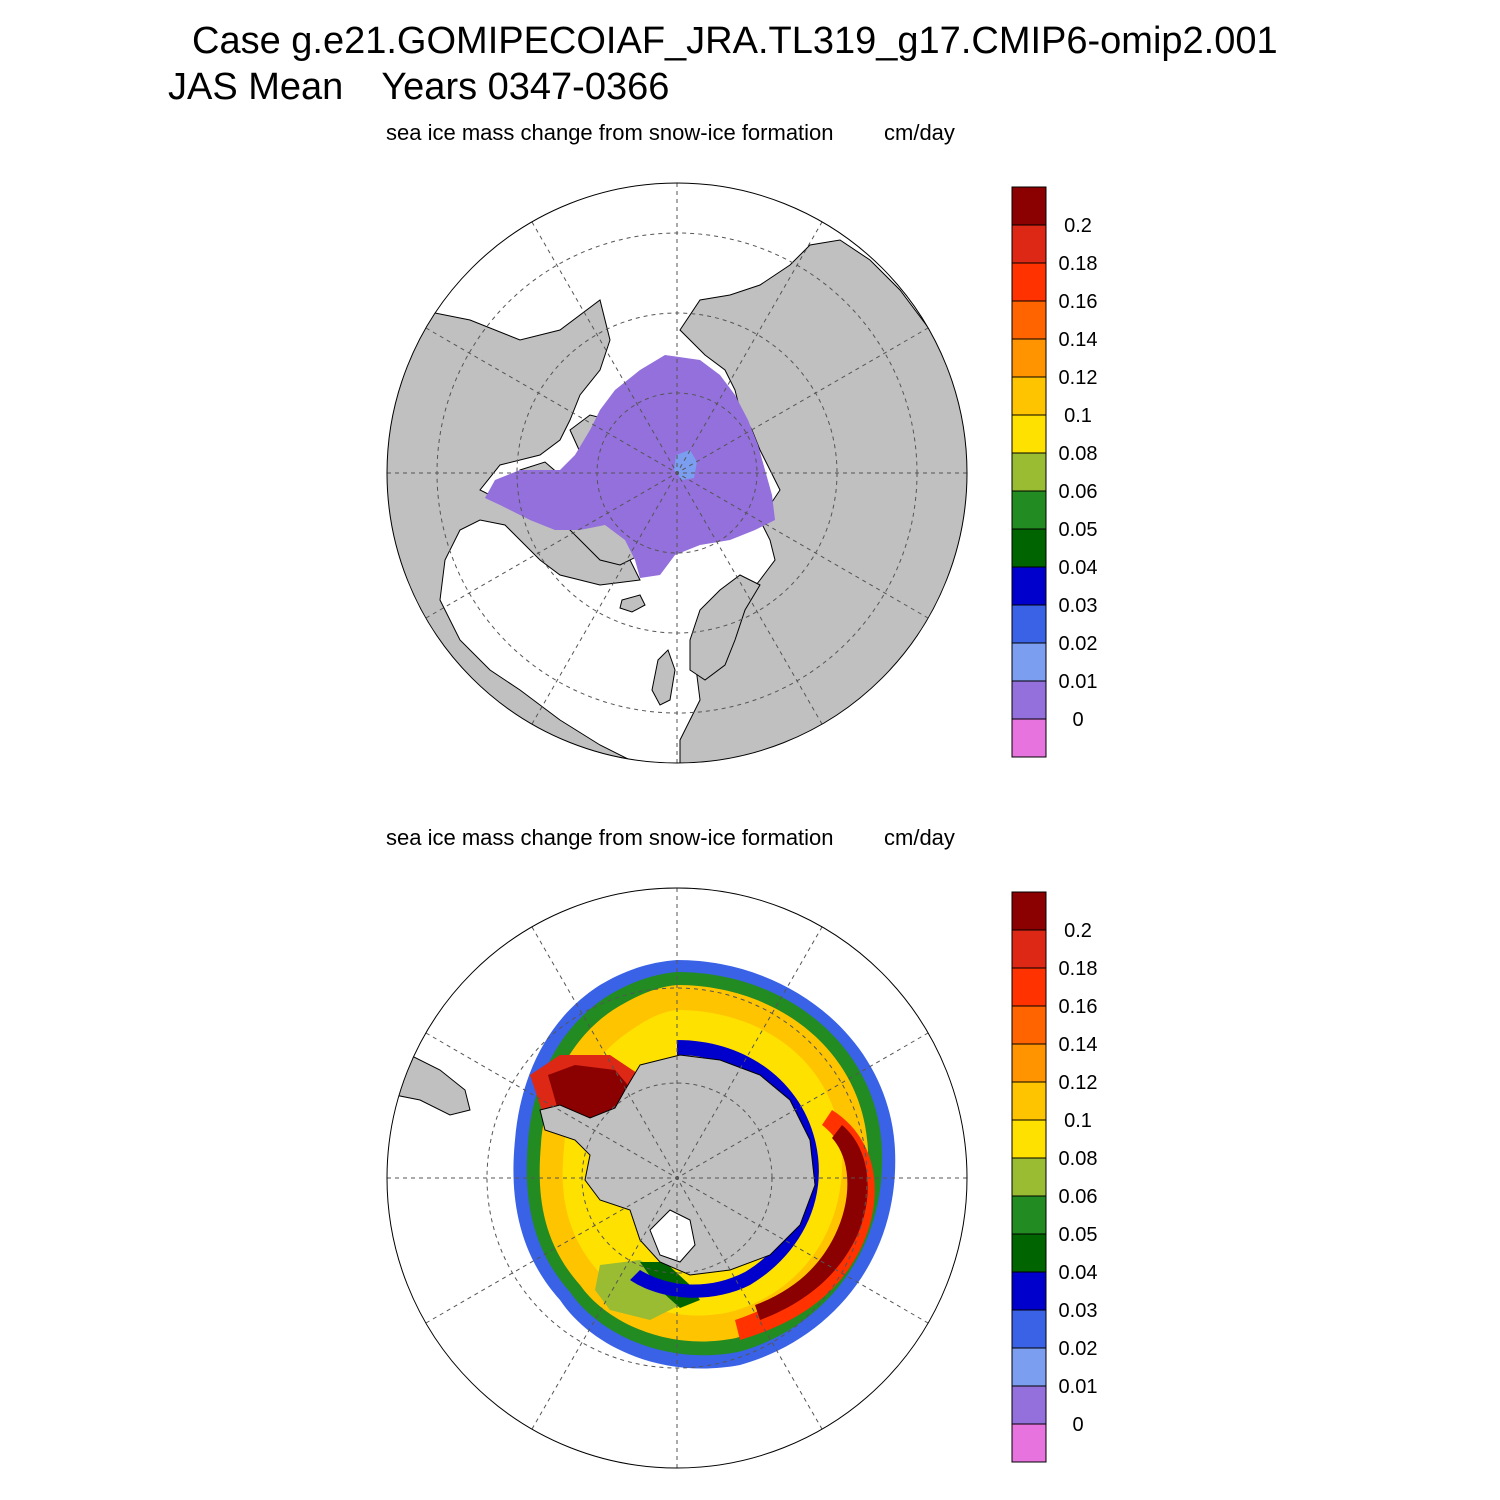 This screenshot has height=1500, width=1500. What do you see at coordinates (725, 627) in the screenshot?
I see `north-land-scandinavia` at bounding box center [725, 627].